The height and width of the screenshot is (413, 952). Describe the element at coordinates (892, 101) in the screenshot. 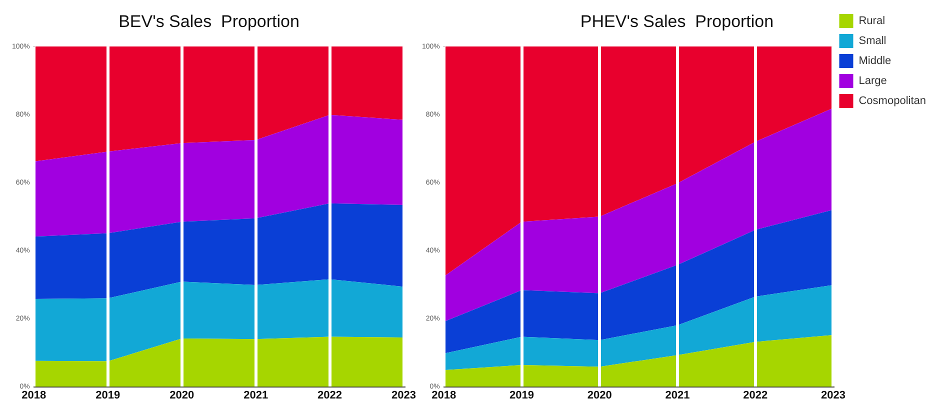

I see `legend-label: Cosmopolitan` at that location.